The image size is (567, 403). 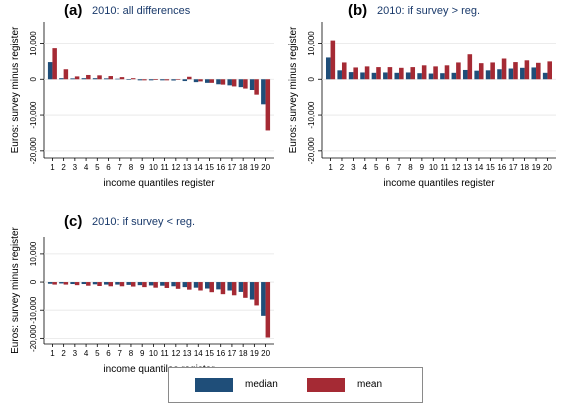 I want to click on y-axis-label: Euros: survey minus register, so click(x=15, y=289).